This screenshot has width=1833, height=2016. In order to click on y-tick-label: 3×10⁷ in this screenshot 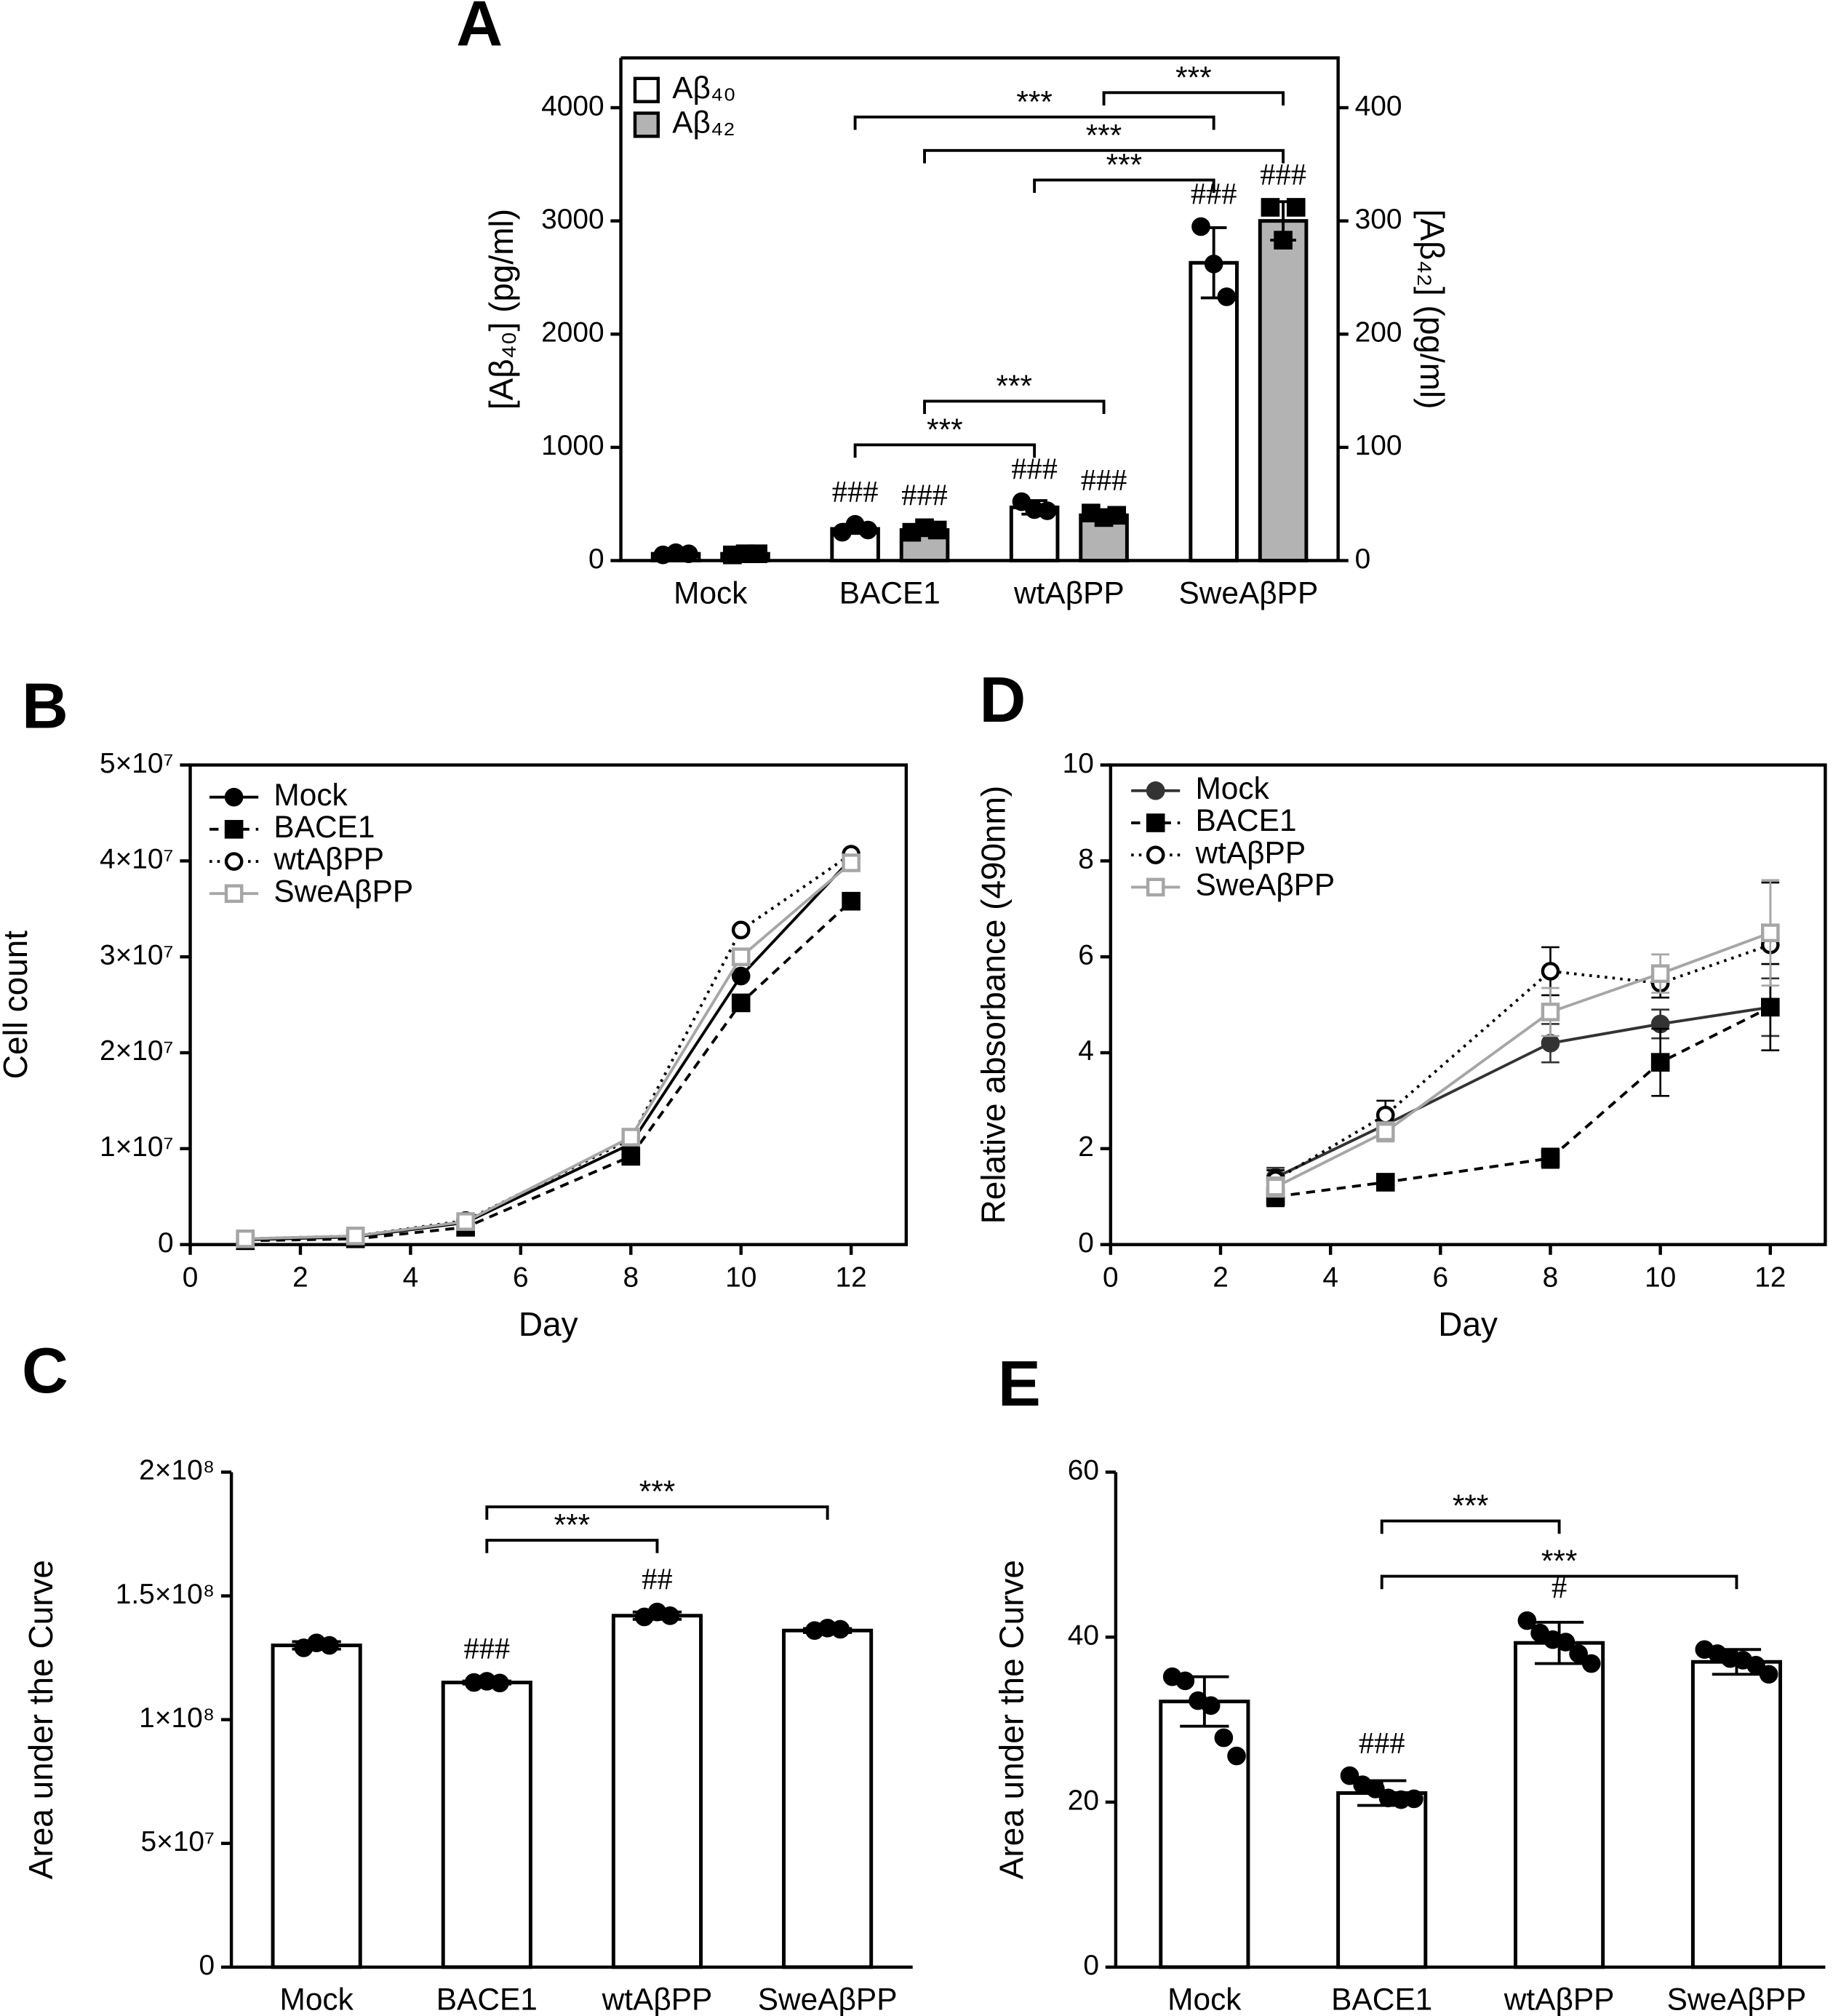, I will do `click(137, 955)`.